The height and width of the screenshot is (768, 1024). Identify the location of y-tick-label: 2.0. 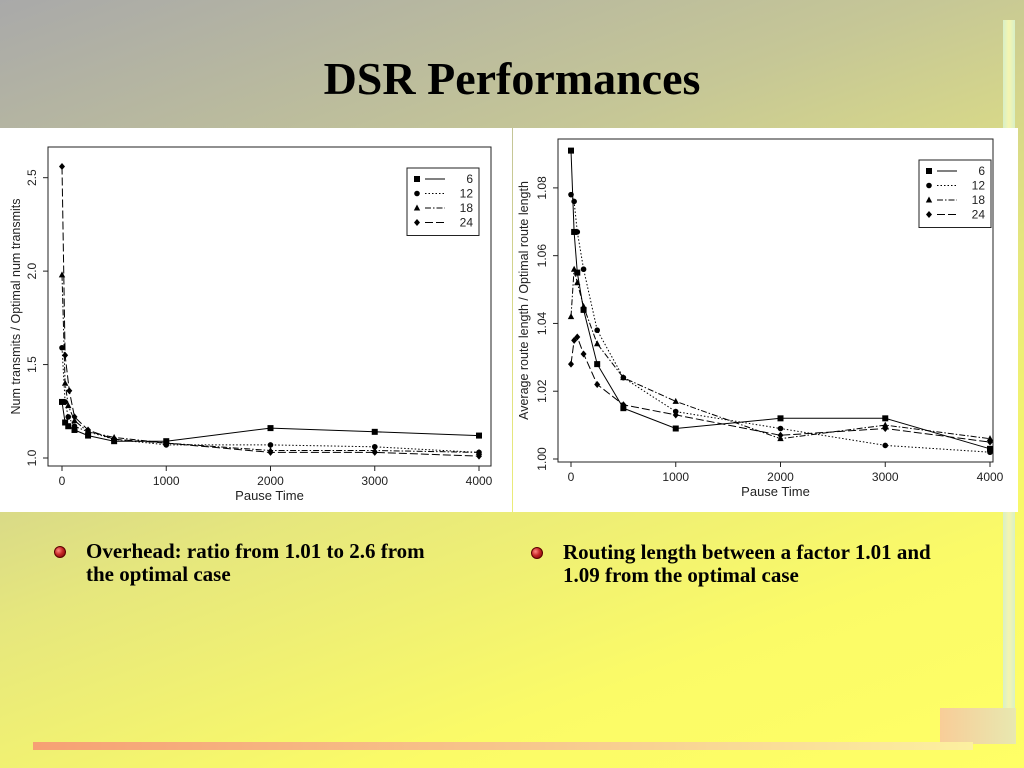
(32, 270).